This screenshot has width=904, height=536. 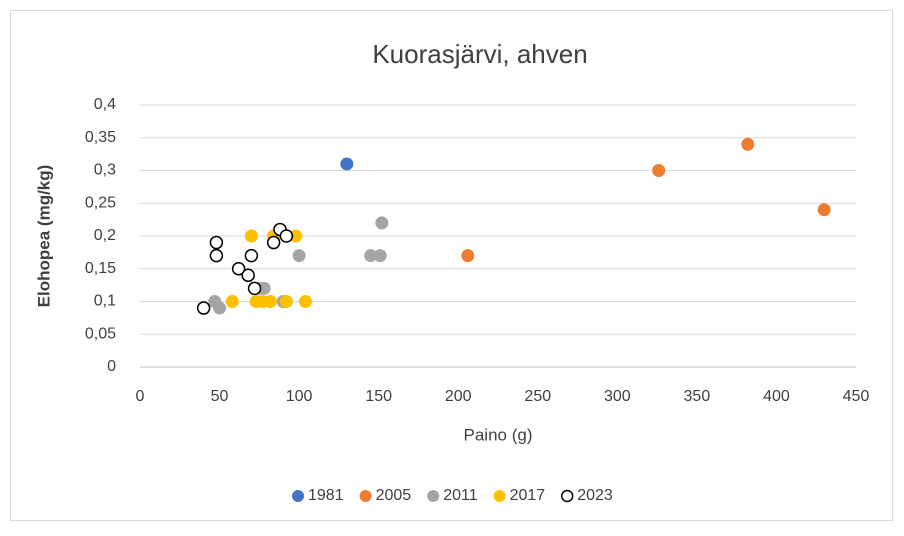 What do you see at coordinates (528, 495) in the screenshot?
I see `legend-label: 2017` at bounding box center [528, 495].